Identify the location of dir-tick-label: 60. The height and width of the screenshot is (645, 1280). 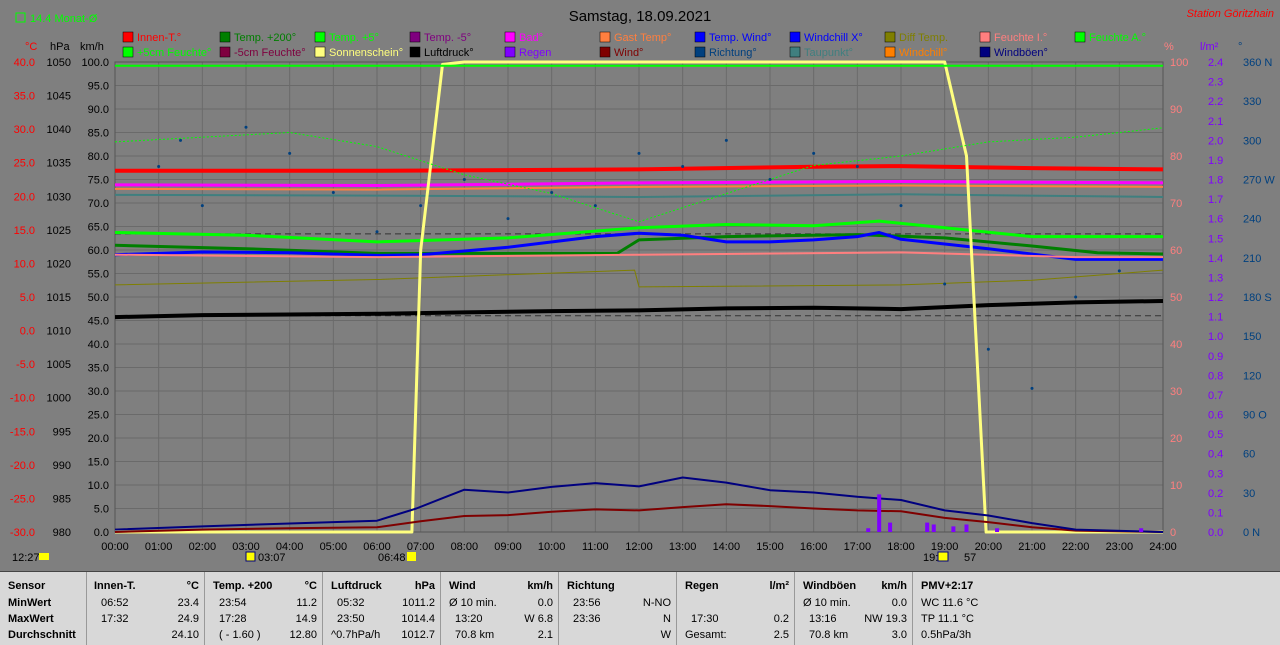
(1249, 455).